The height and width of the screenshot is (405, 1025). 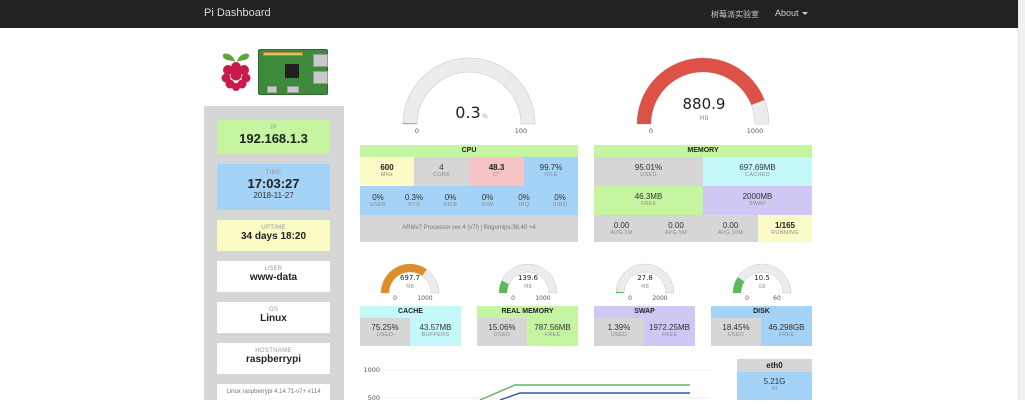 What do you see at coordinates (414, 205) in the screenshot?
I see `cpu-stat-label: SYS` at bounding box center [414, 205].